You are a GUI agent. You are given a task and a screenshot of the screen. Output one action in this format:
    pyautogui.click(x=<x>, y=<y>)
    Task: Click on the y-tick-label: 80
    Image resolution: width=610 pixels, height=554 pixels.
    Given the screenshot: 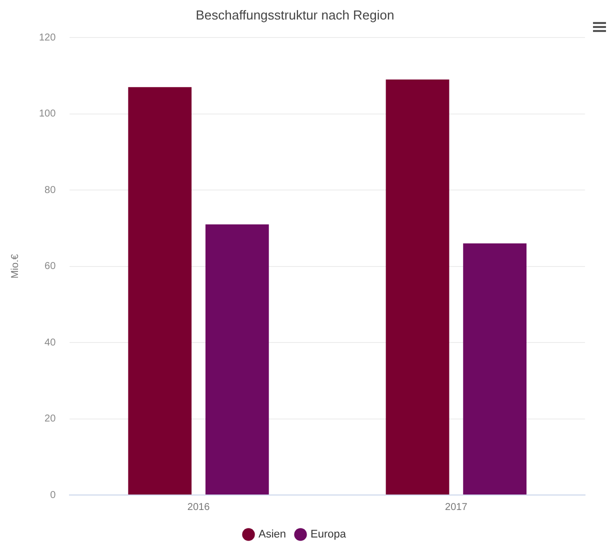 What is the action you would take?
    pyautogui.click(x=50, y=190)
    